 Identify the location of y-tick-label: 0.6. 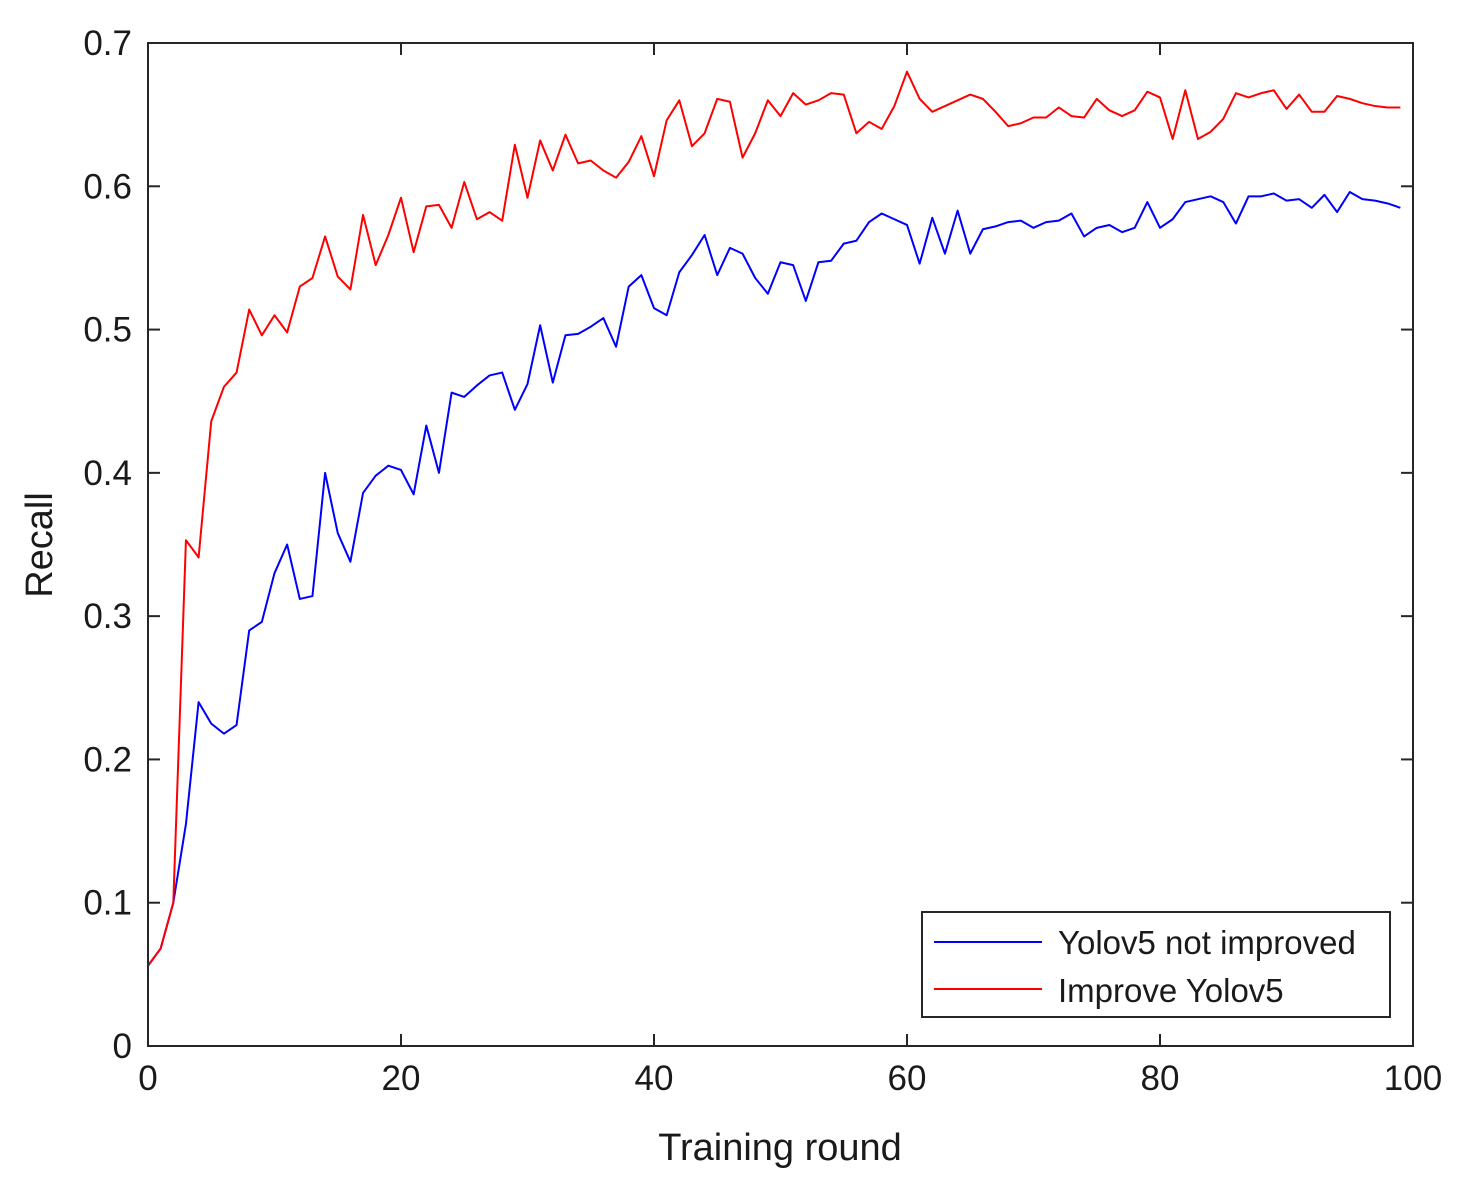
(107, 186).